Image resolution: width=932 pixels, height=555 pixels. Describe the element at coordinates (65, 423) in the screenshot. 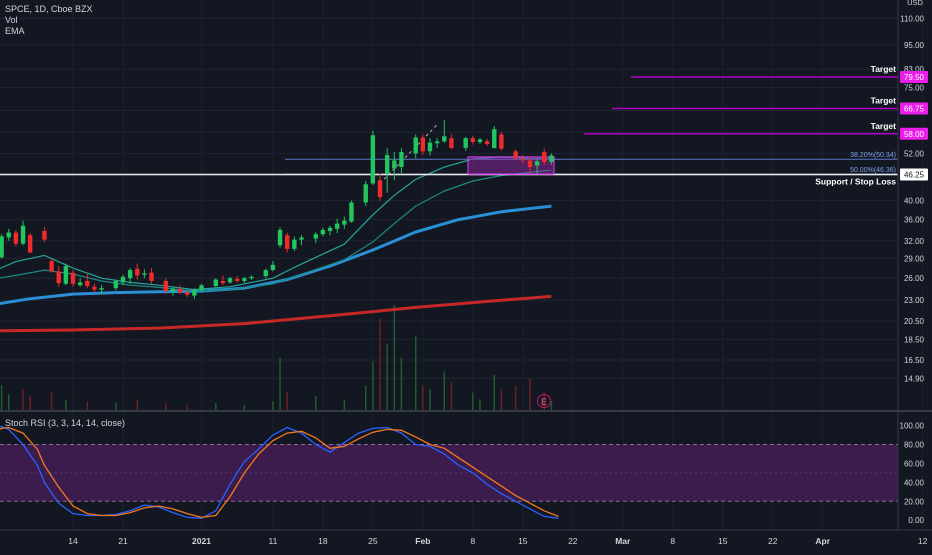

I see `stoch-rsi-label: Stoch RSI (3, 3, 14, 14, close)` at that location.